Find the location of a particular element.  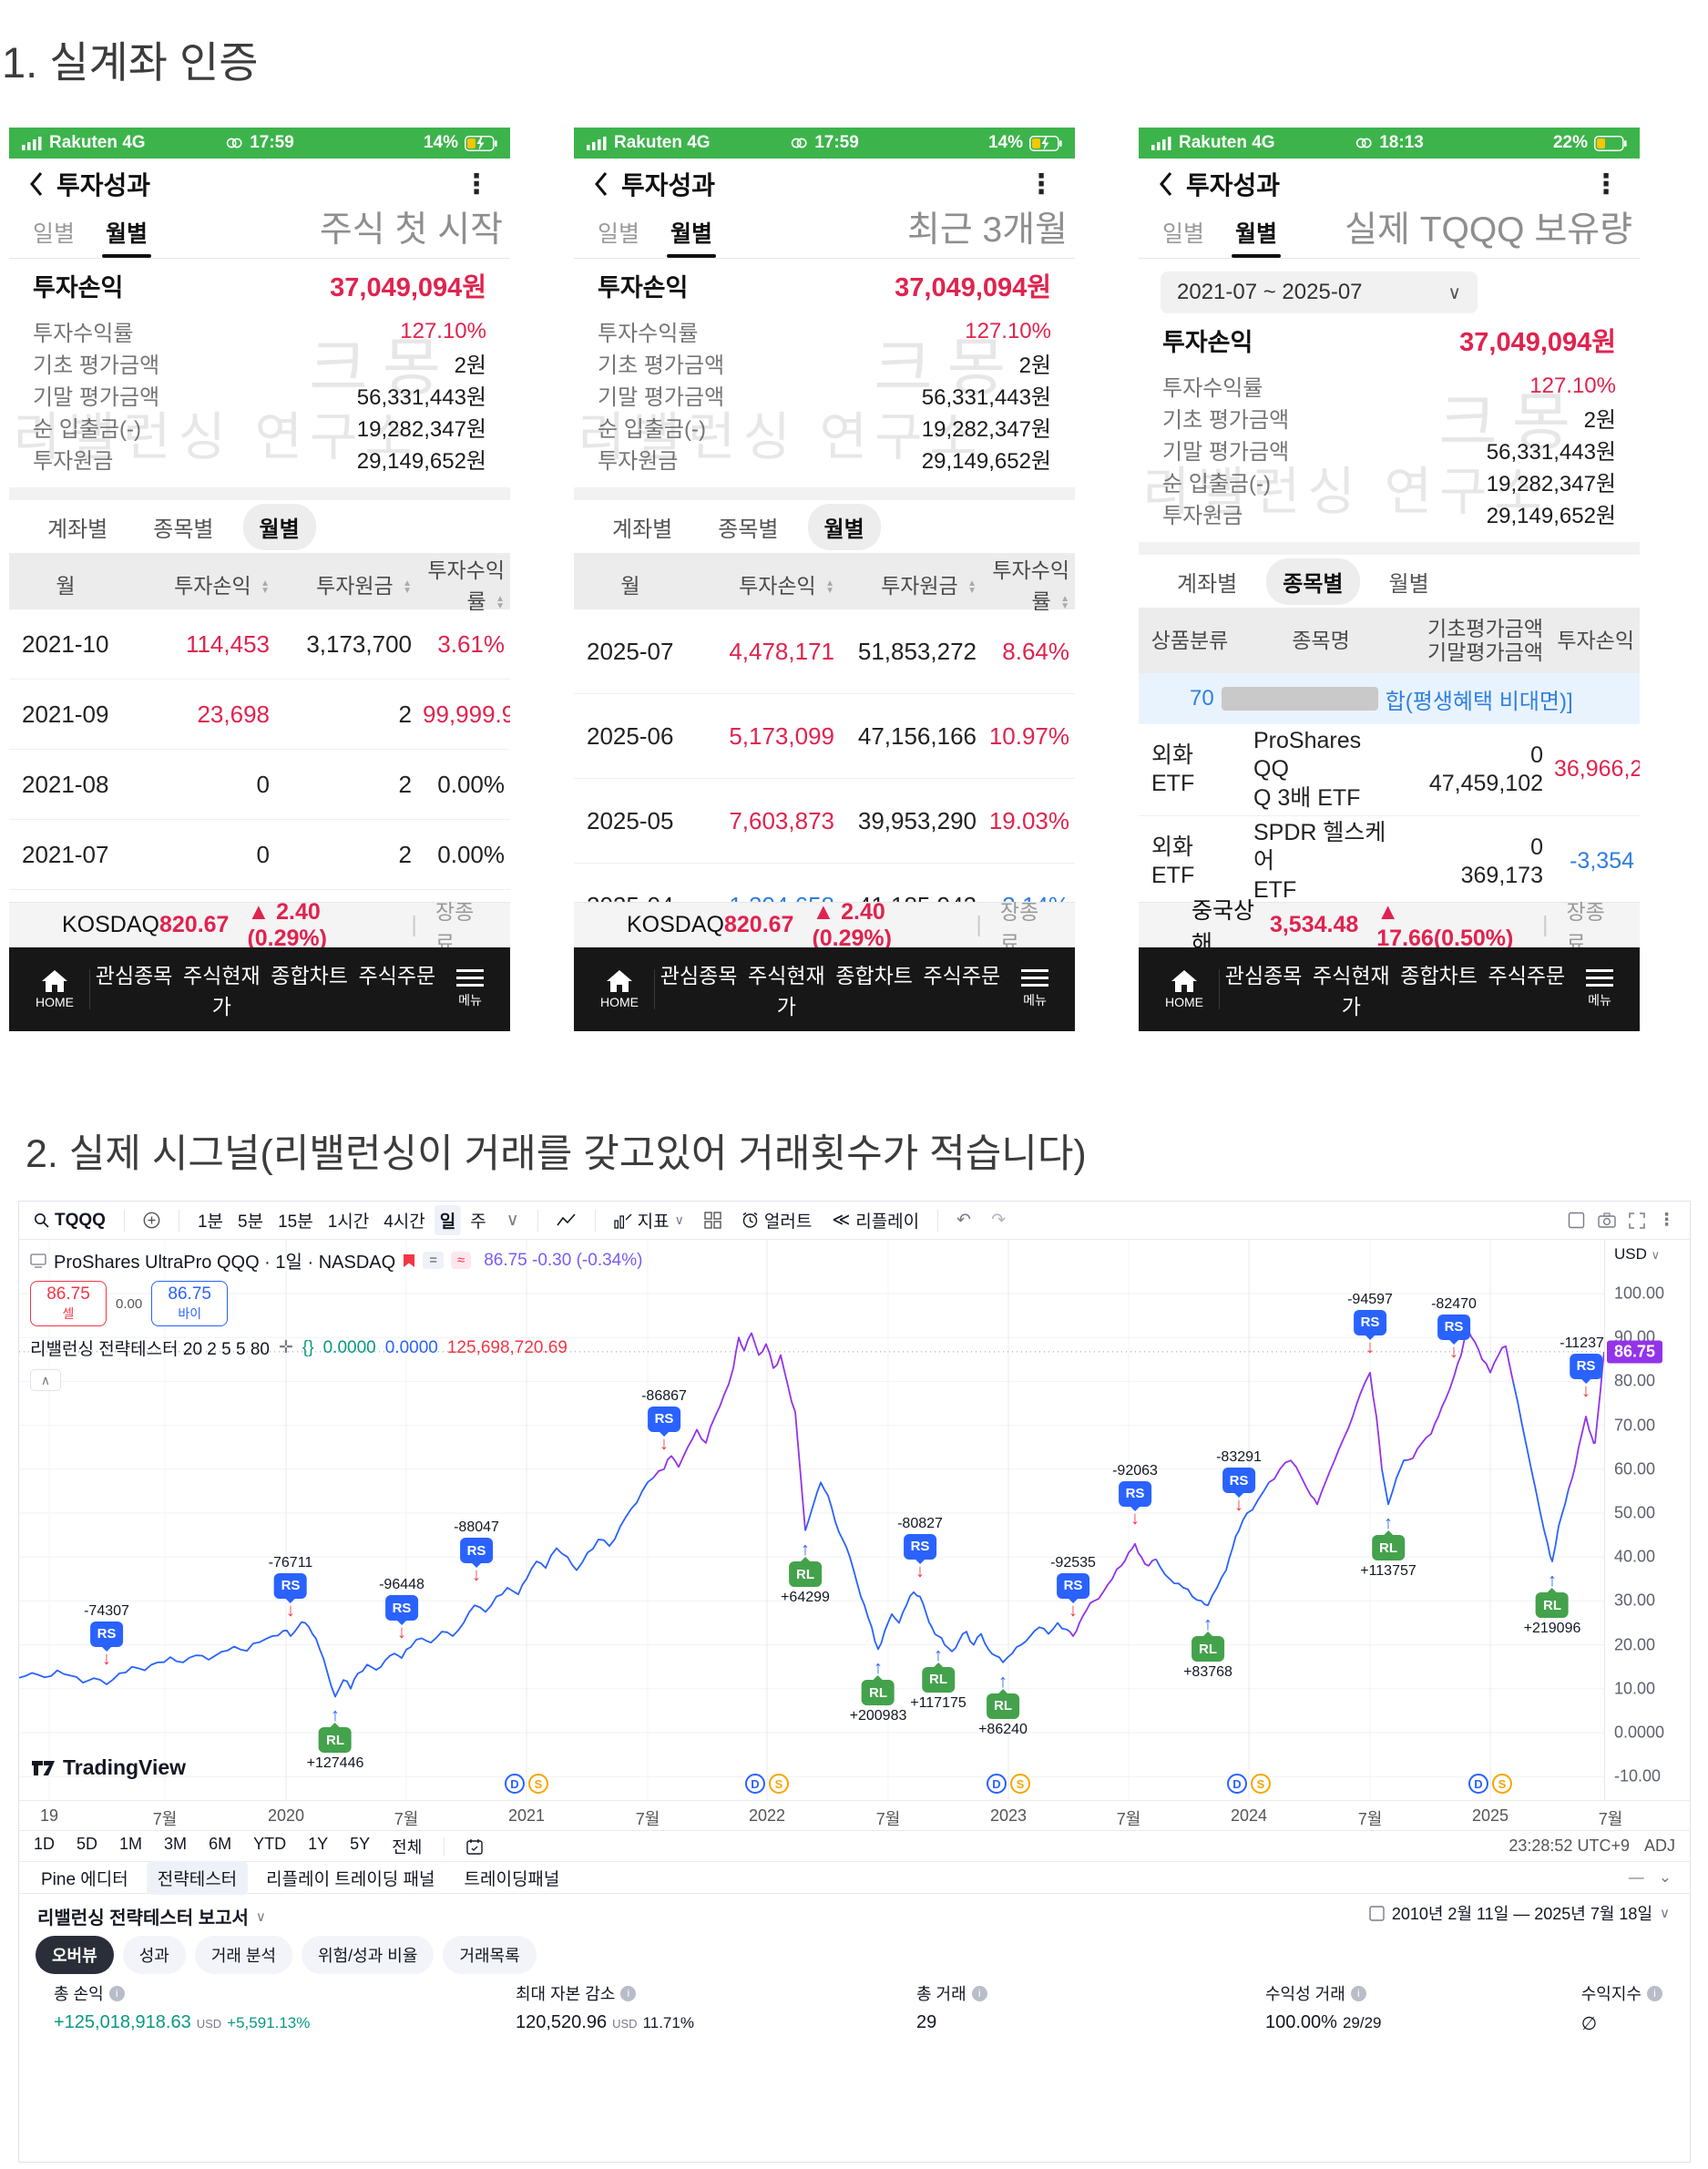

table-row: 2021-09 23,698 2 99,999.99% is located at coordinates (259, 715).